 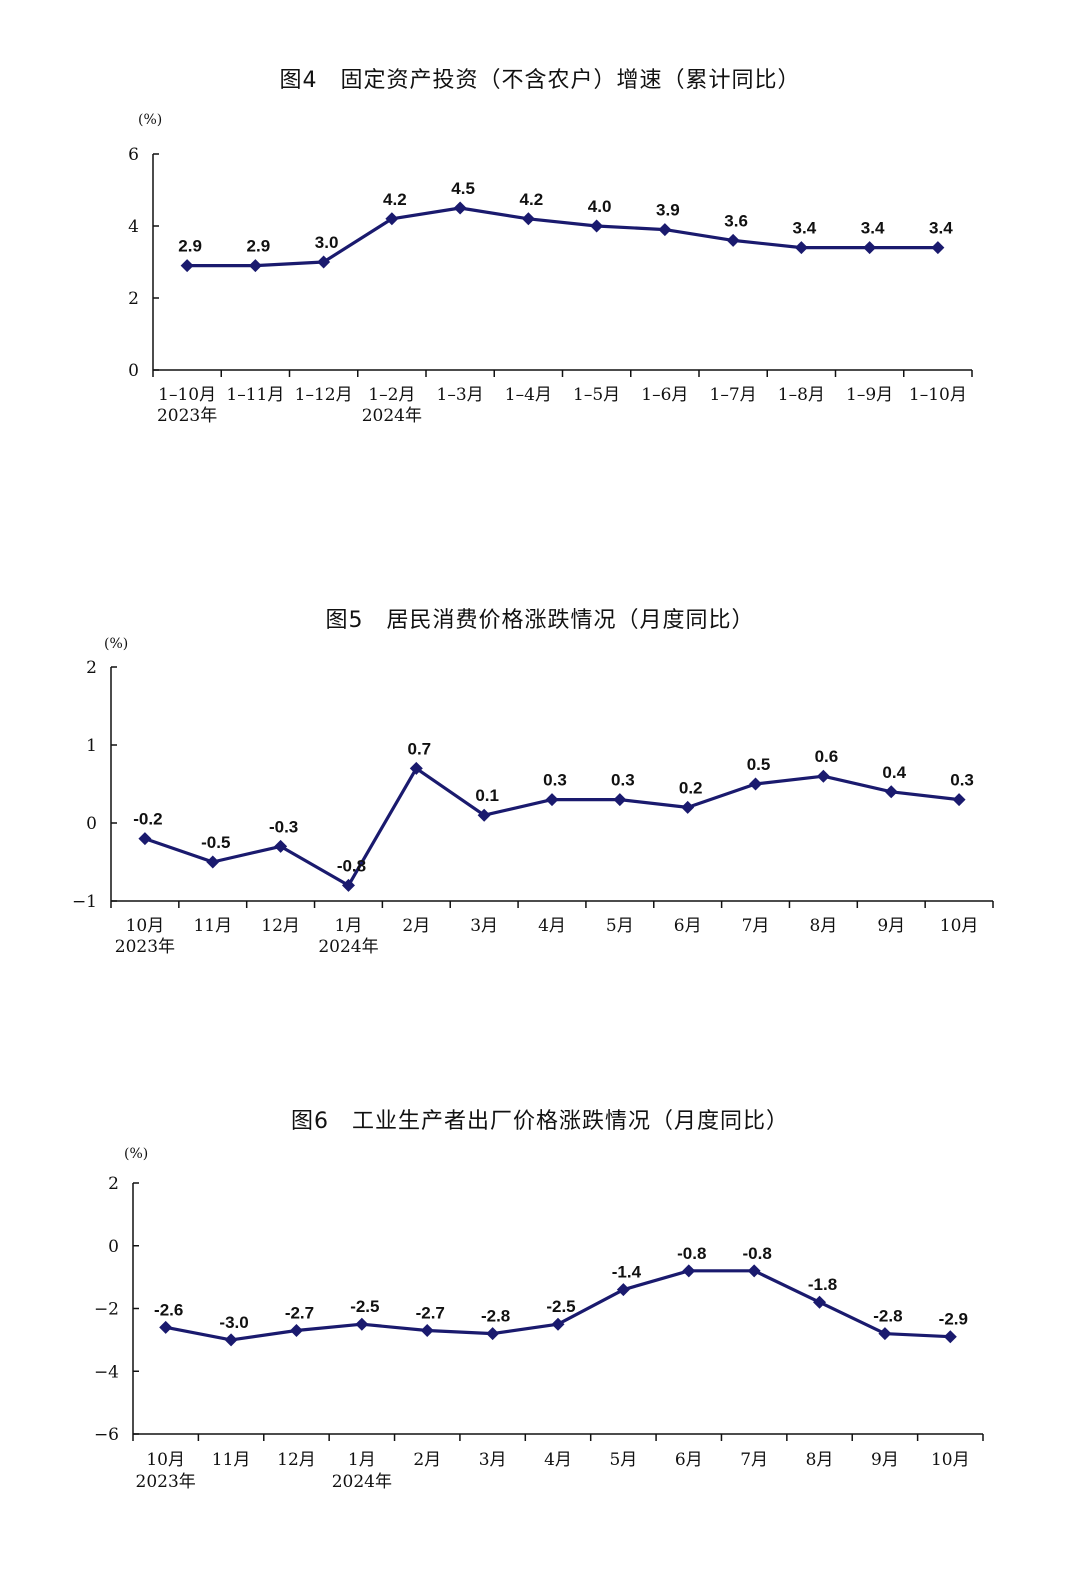 What do you see at coordinates (558, 1460) in the screenshot?
I see `x-tick-label: 4月` at bounding box center [558, 1460].